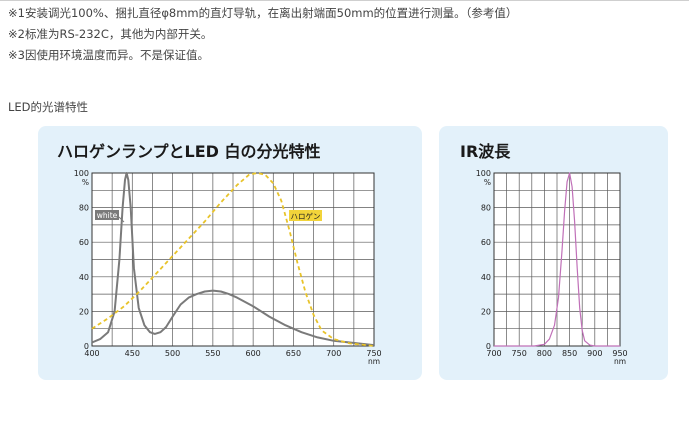 The height and width of the screenshot is (424, 689). I want to click on ir-plot-border, so click(557, 259).